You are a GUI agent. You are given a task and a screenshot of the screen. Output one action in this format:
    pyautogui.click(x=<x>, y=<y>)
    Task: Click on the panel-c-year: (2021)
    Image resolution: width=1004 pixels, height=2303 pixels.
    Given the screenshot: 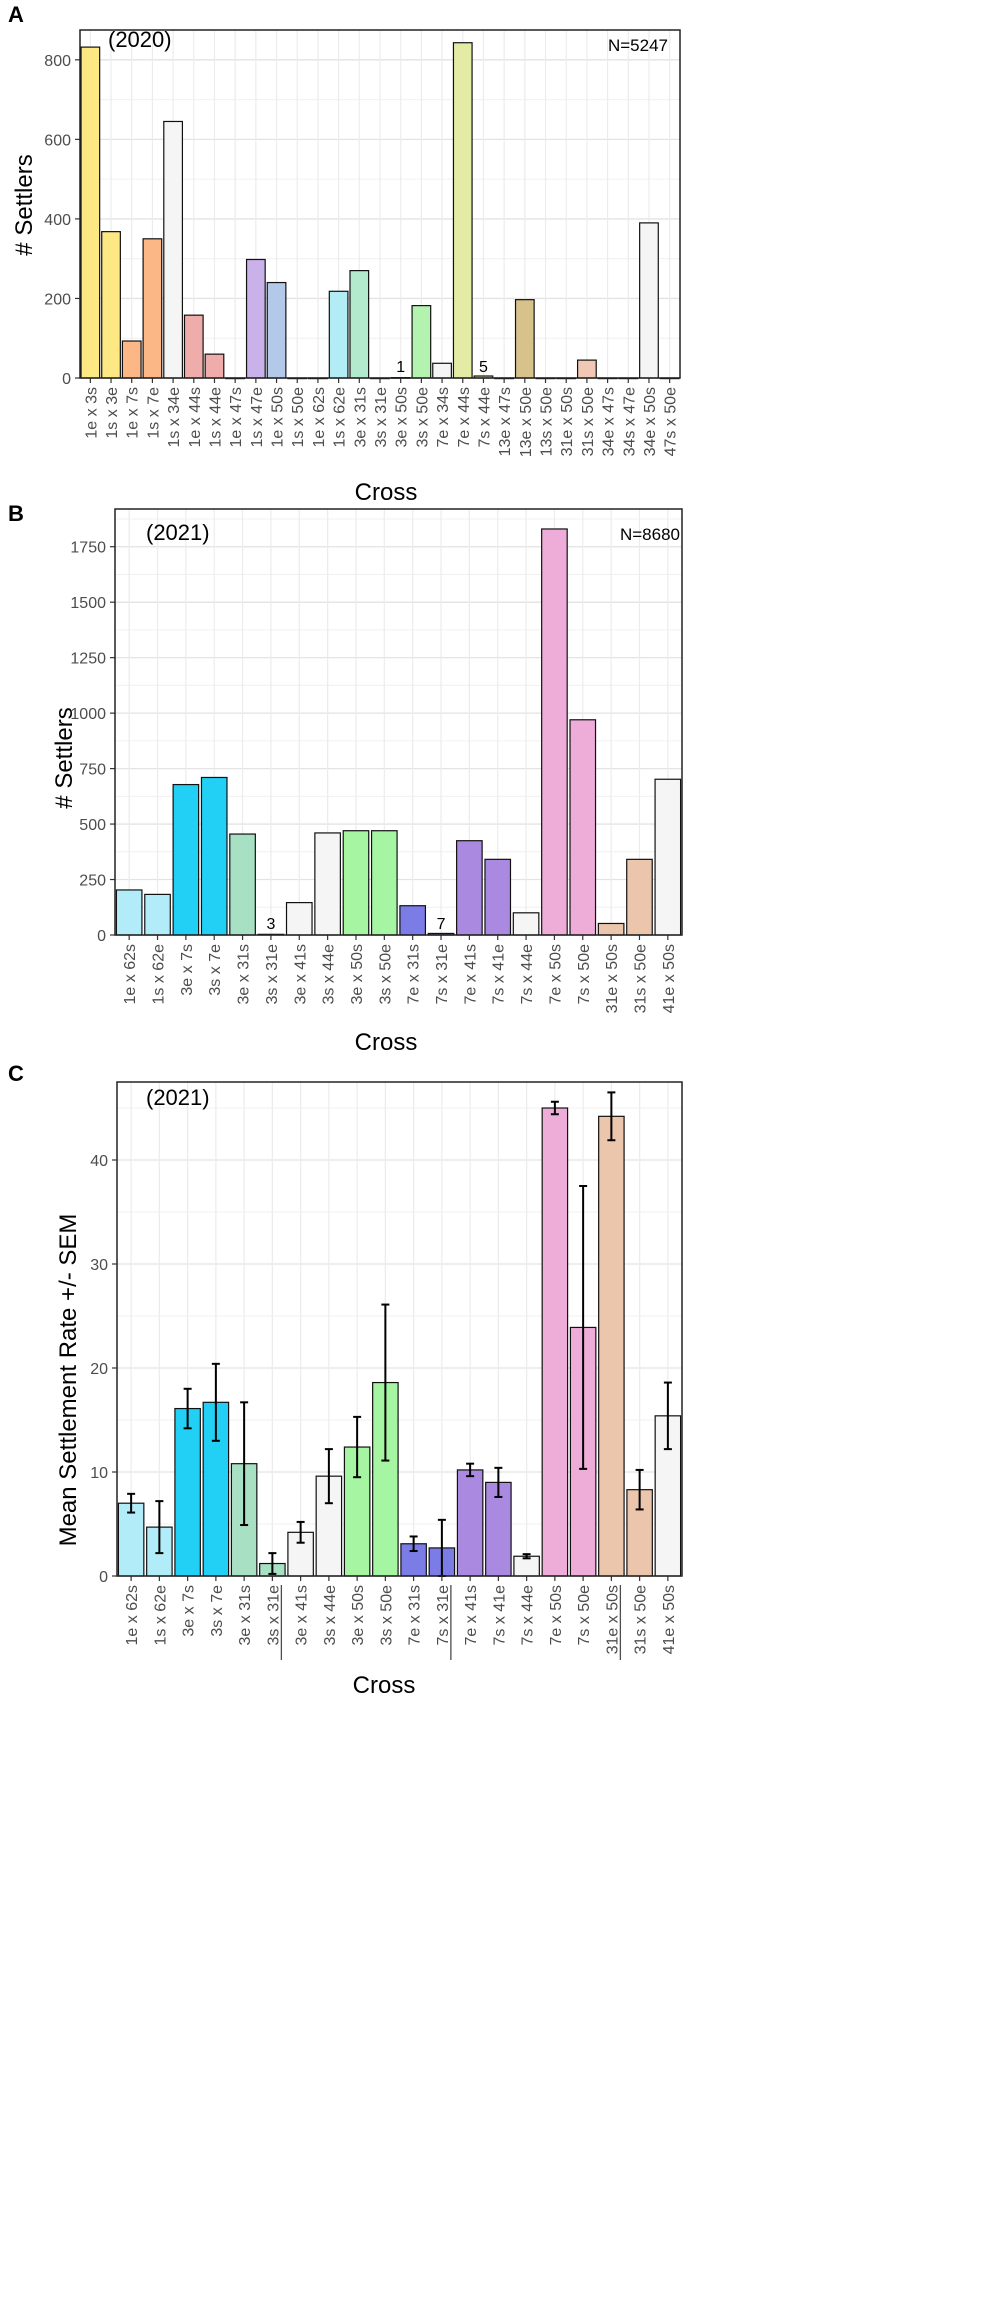 What is the action you would take?
    pyautogui.click(x=178, y=1097)
    